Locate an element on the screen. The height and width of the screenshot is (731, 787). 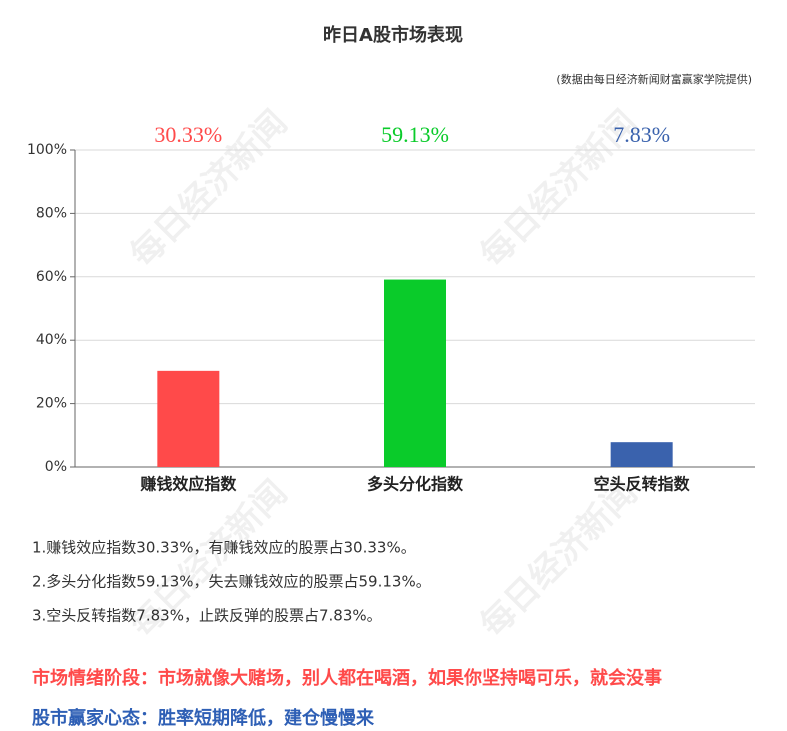
y-tick-label: 60% is located at coordinates (51, 277).